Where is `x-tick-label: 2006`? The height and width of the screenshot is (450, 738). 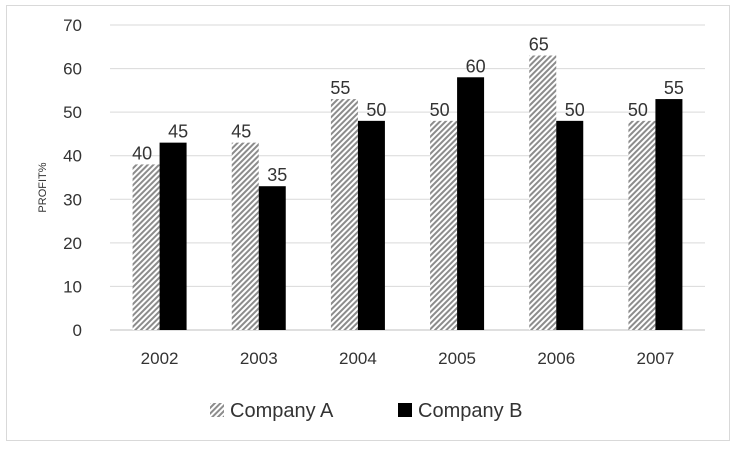 x-tick-label: 2006 is located at coordinates (556, 358).